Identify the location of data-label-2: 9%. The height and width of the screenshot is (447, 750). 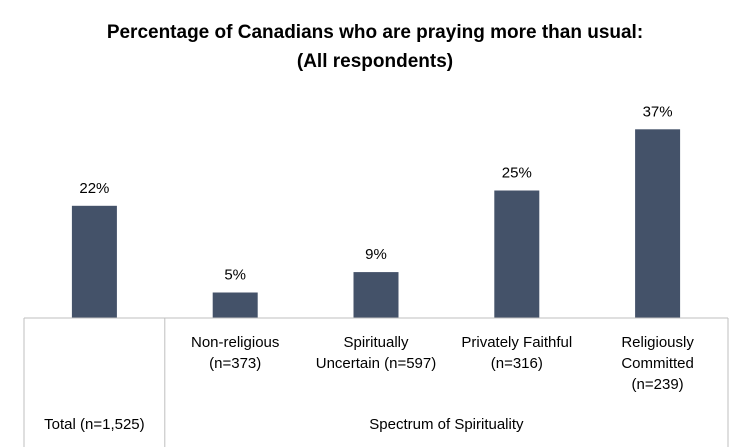
(376, 254).